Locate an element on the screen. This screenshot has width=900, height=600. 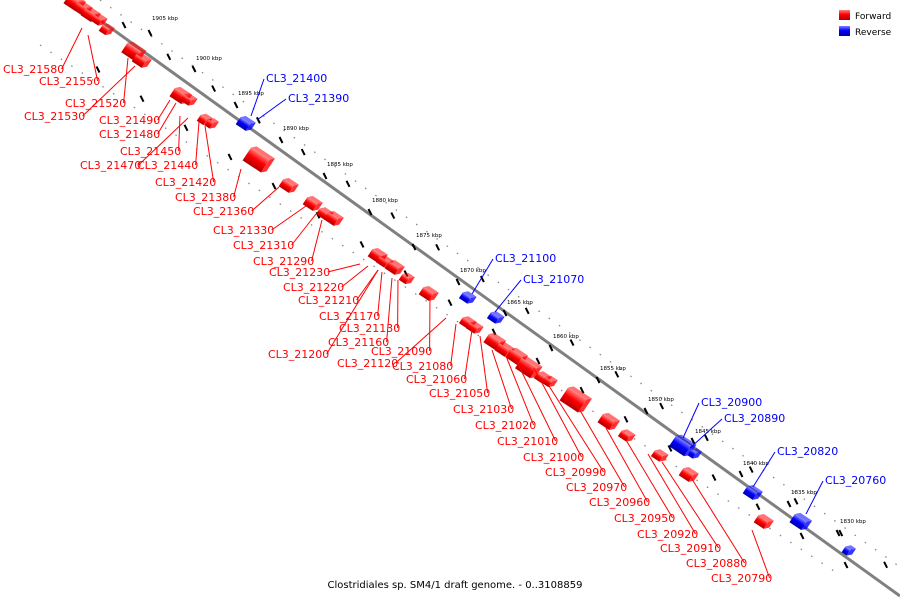
gene-label-forward: CL3_21130 is located at coordinates (369, 328).